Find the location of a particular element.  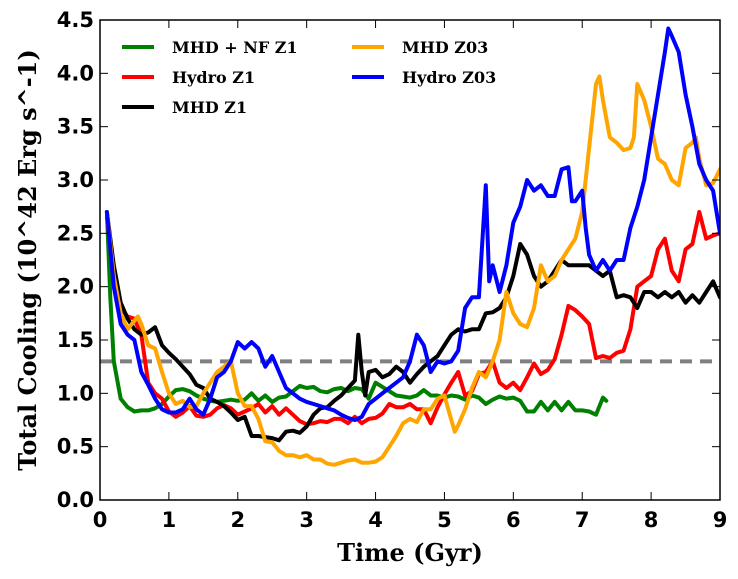

legend-label: Hydro Z1 is located at coordinates (213, 77).